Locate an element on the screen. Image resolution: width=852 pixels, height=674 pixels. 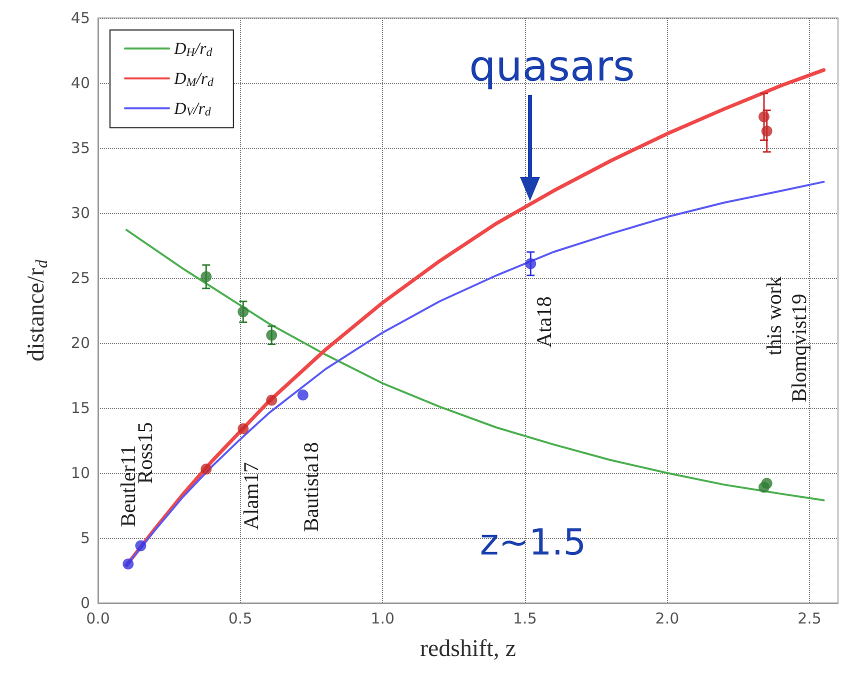
y-tick-label: 0 is located at coordinates (85, 603).